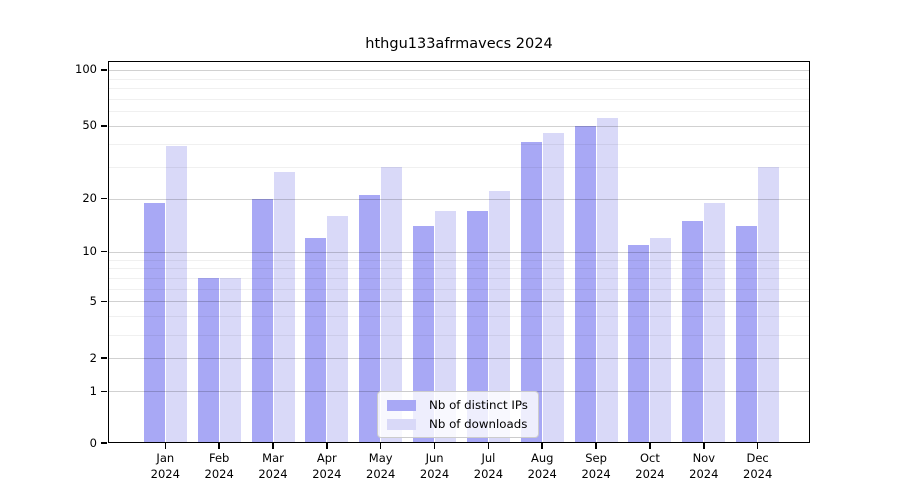 The height and width of the screenshot is (500, 900). Describe the element at coordinates (478, 424) in the screenshot. I see `legend-label-downloads: Nb of downloads` at that location.